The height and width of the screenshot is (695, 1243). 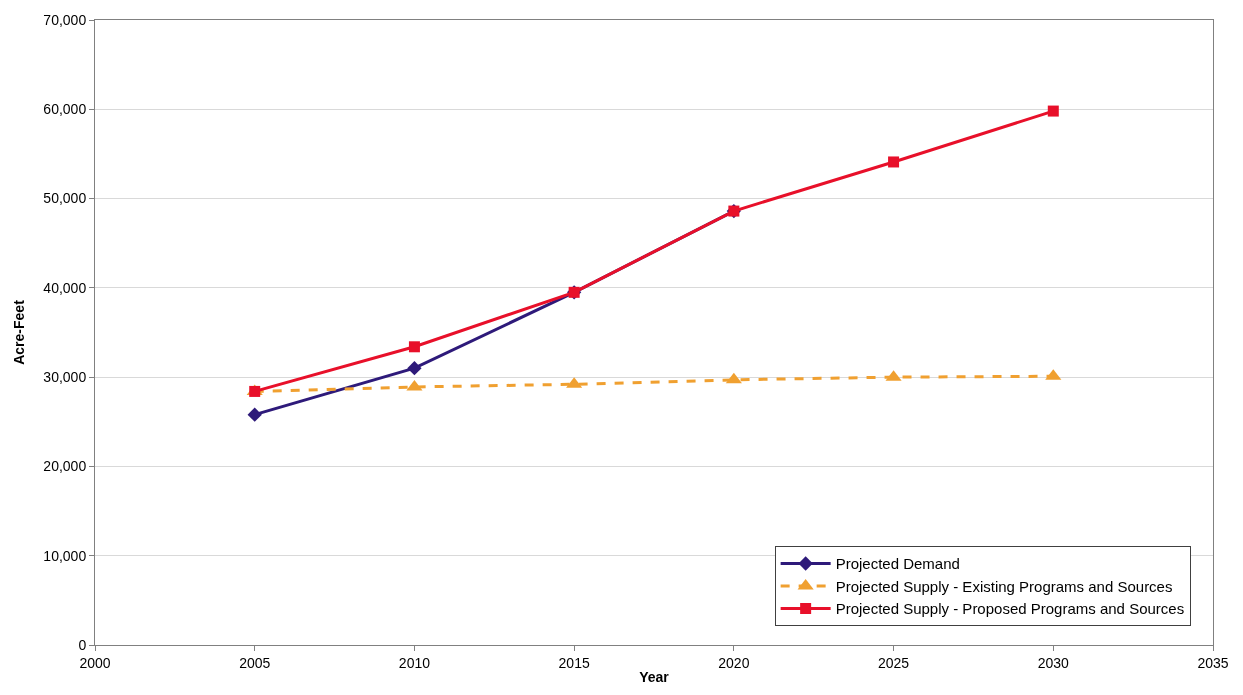 What do you see at coordinates (734, 662) in the screenshot?
I see `x-tick-label: 2020` at bounding box center [734, 662].